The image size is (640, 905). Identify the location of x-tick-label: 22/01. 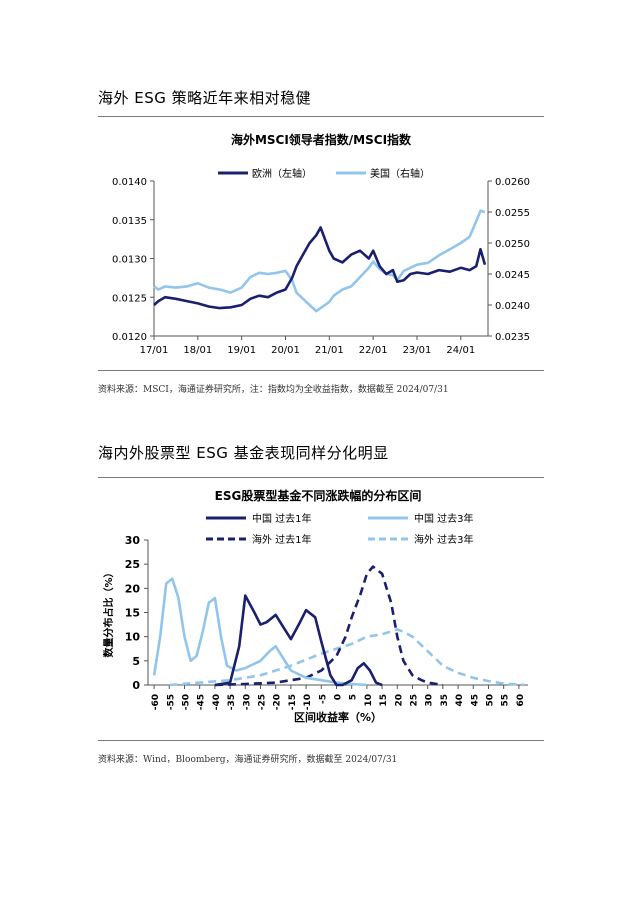
(373, 350).